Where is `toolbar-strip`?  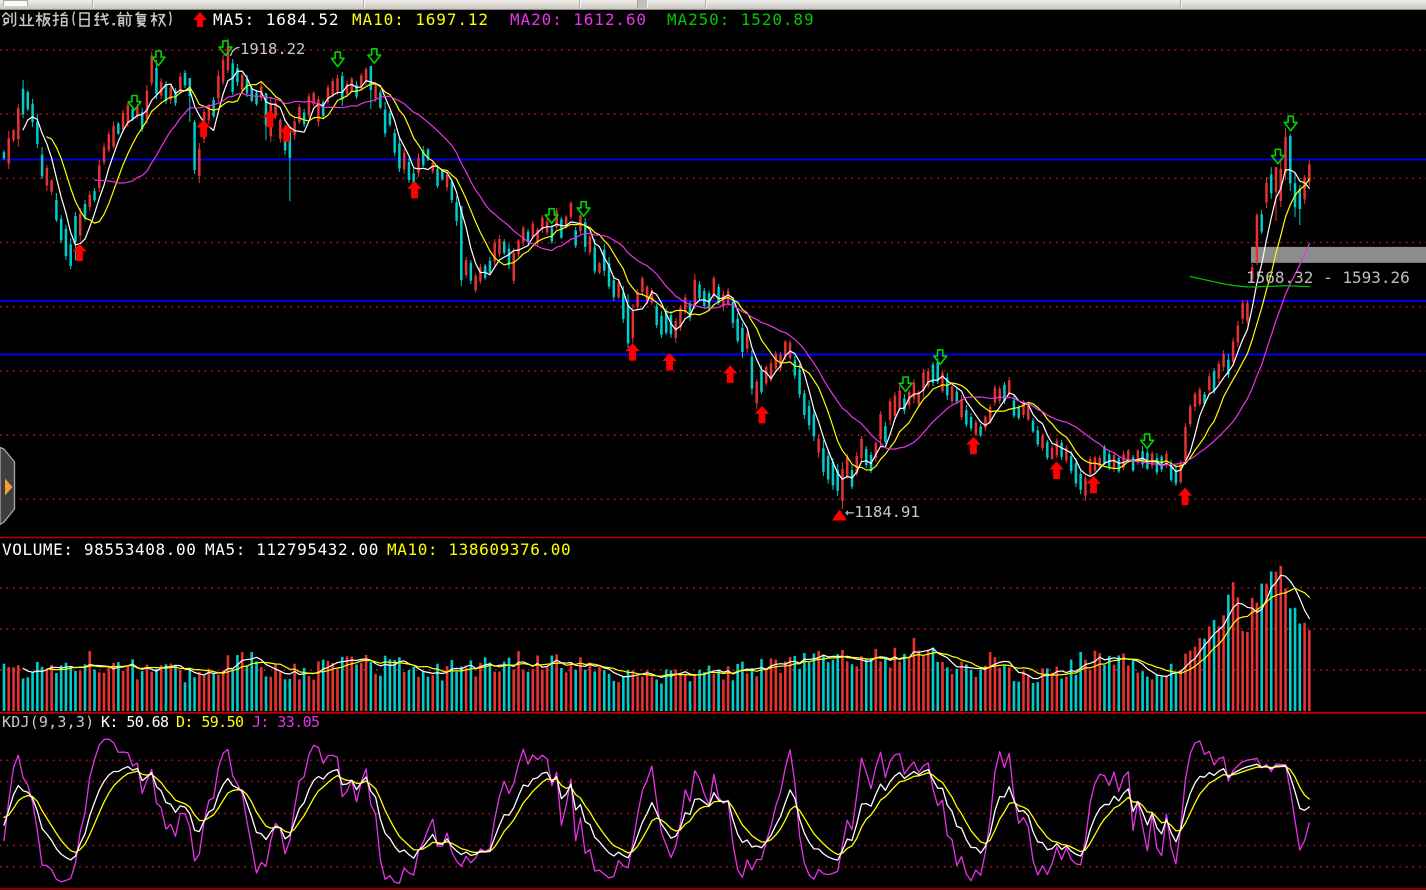
toolbar-strip is located at coordinates (713, 5).